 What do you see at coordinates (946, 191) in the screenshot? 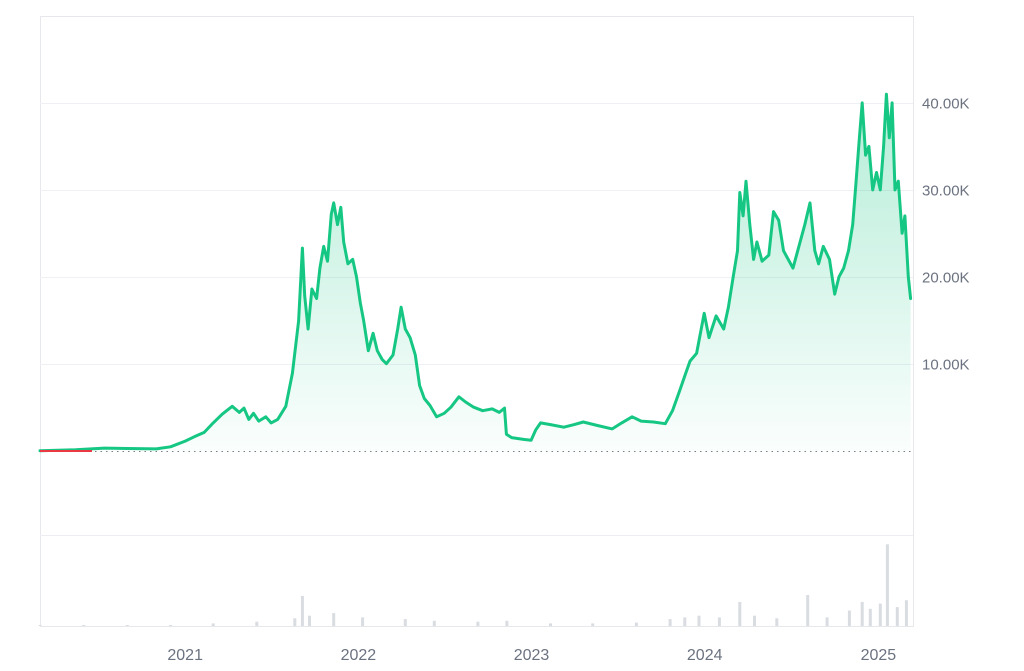
I see `y-tick-label: 30.00K` at bounding box center [946, 191].